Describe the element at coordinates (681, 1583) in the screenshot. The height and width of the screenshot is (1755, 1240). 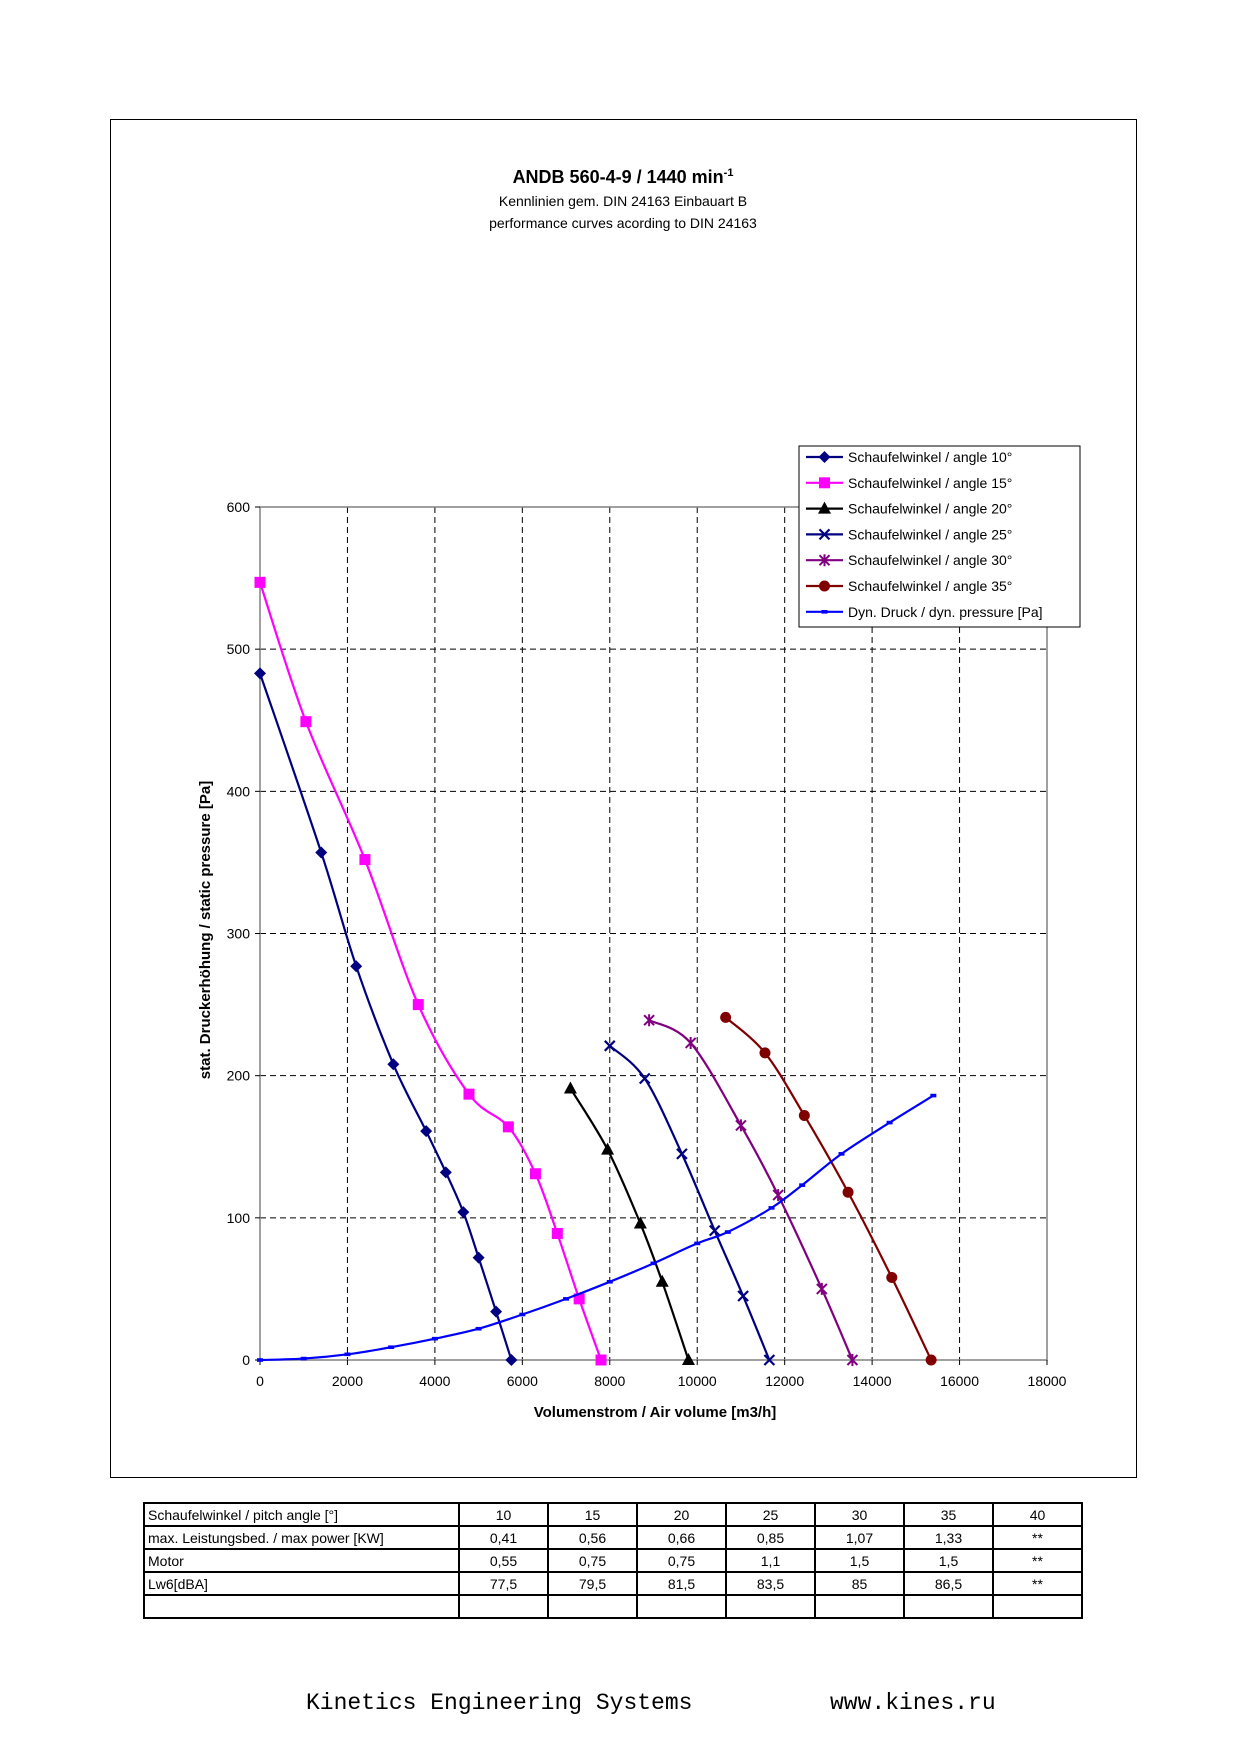
I see `table-cell: 81,5` at that location.